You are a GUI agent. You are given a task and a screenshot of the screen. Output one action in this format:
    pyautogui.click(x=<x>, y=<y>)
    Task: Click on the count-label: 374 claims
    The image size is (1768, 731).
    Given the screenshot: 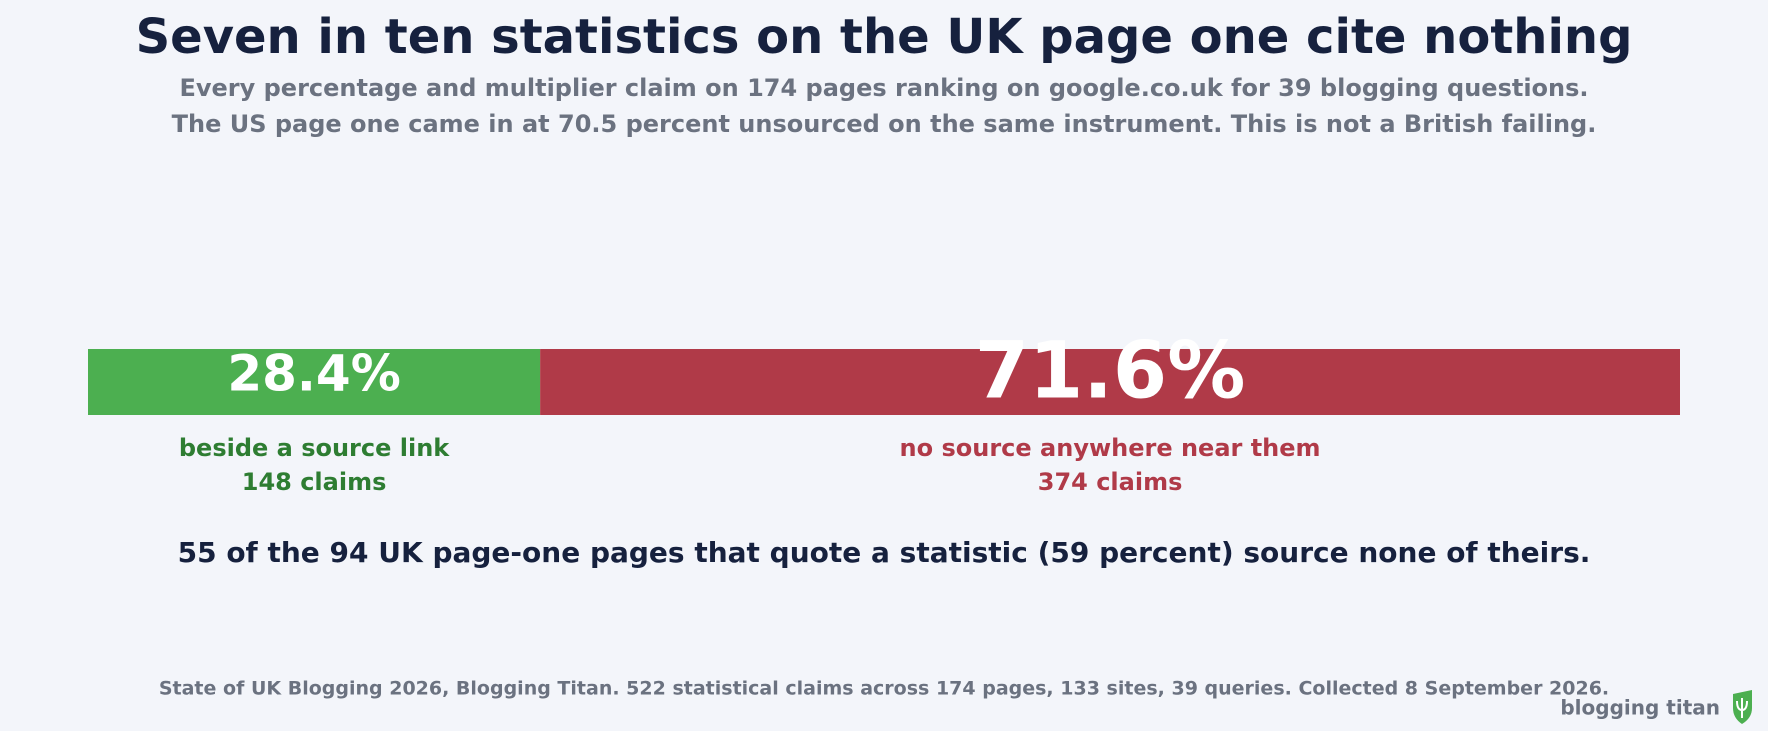 What is the action you would take?
    pyautogui.click(x=1110, y=482)
    